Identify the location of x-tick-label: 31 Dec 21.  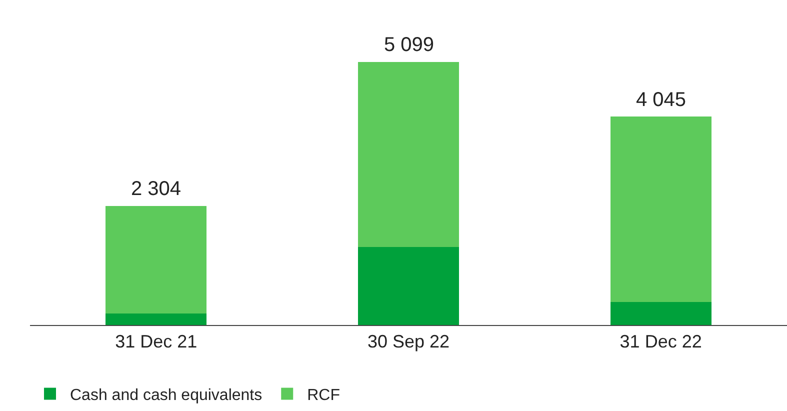
(156, 342).